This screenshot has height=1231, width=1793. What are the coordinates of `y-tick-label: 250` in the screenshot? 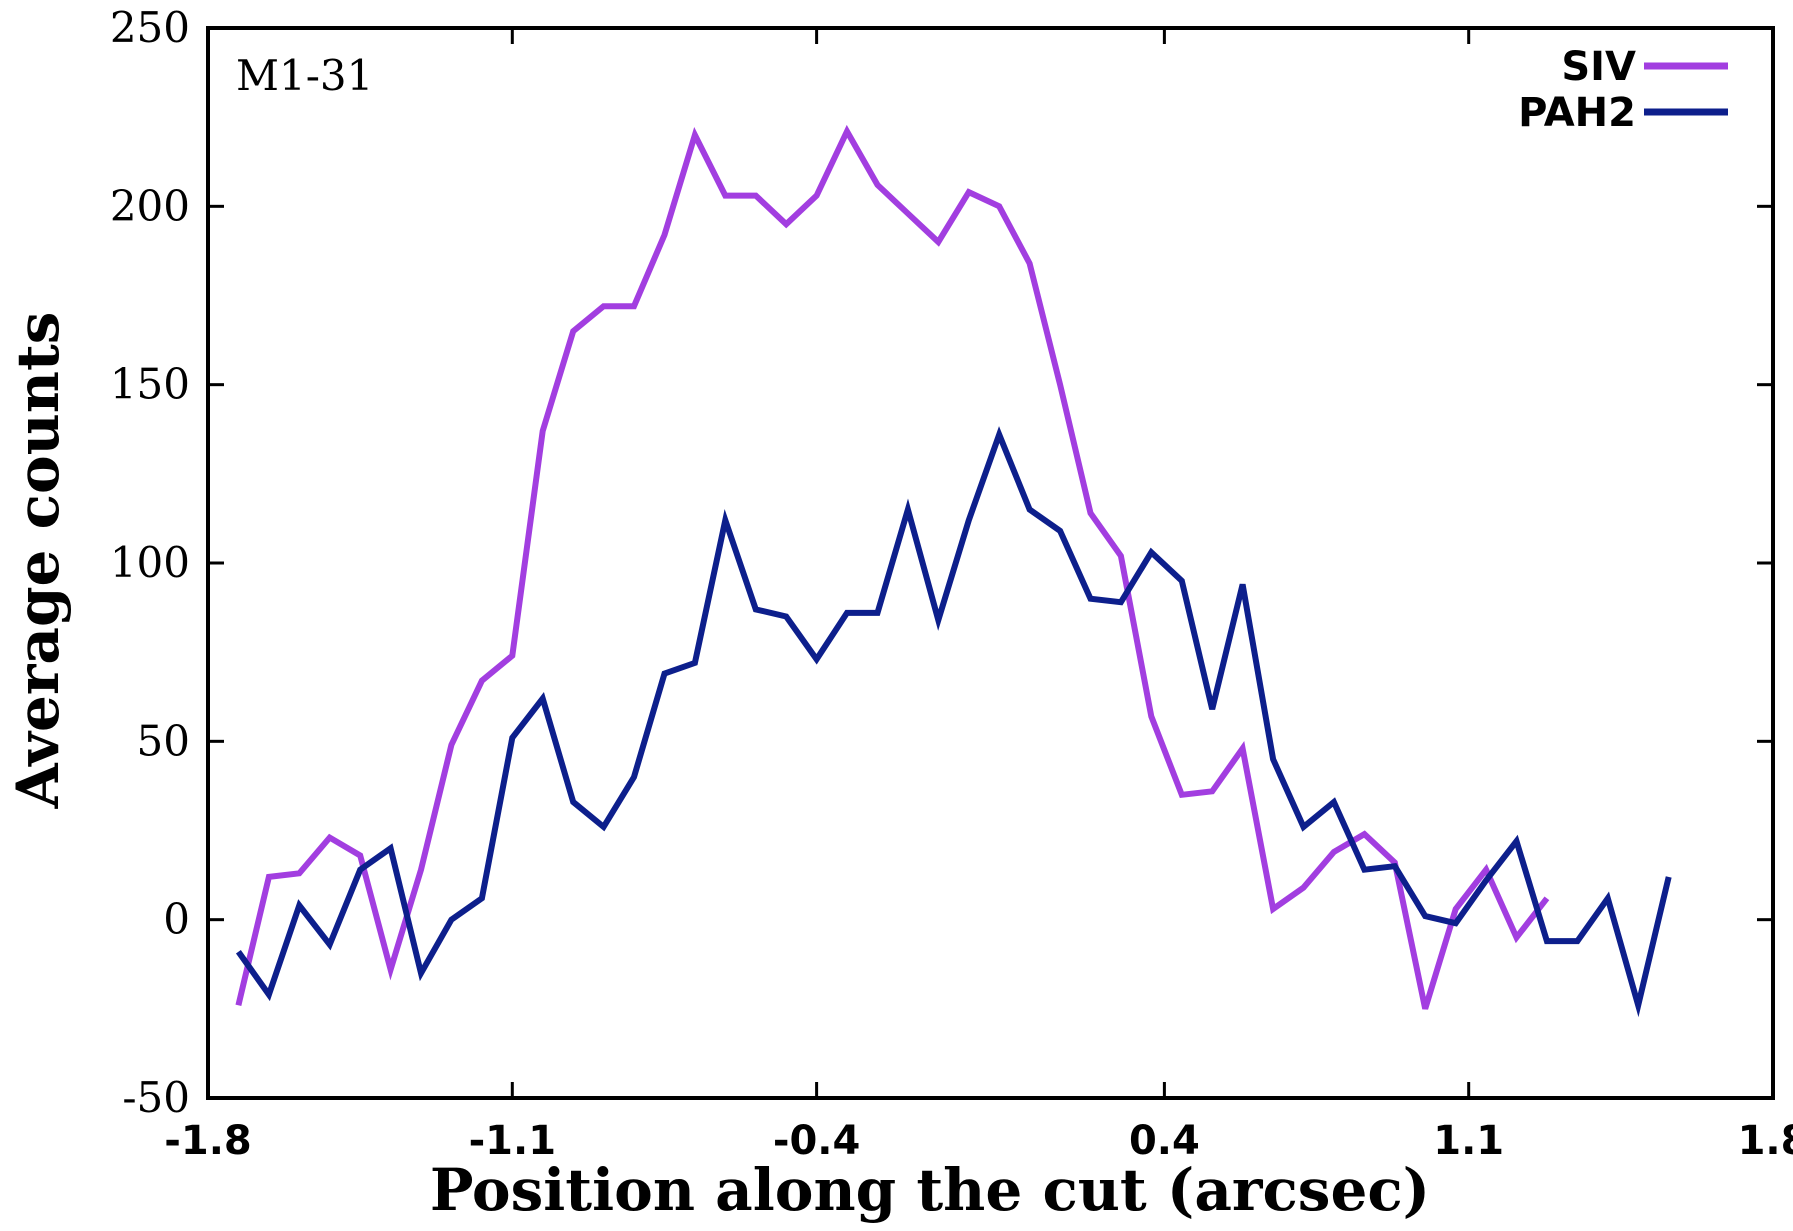 It's located at (150, 27).